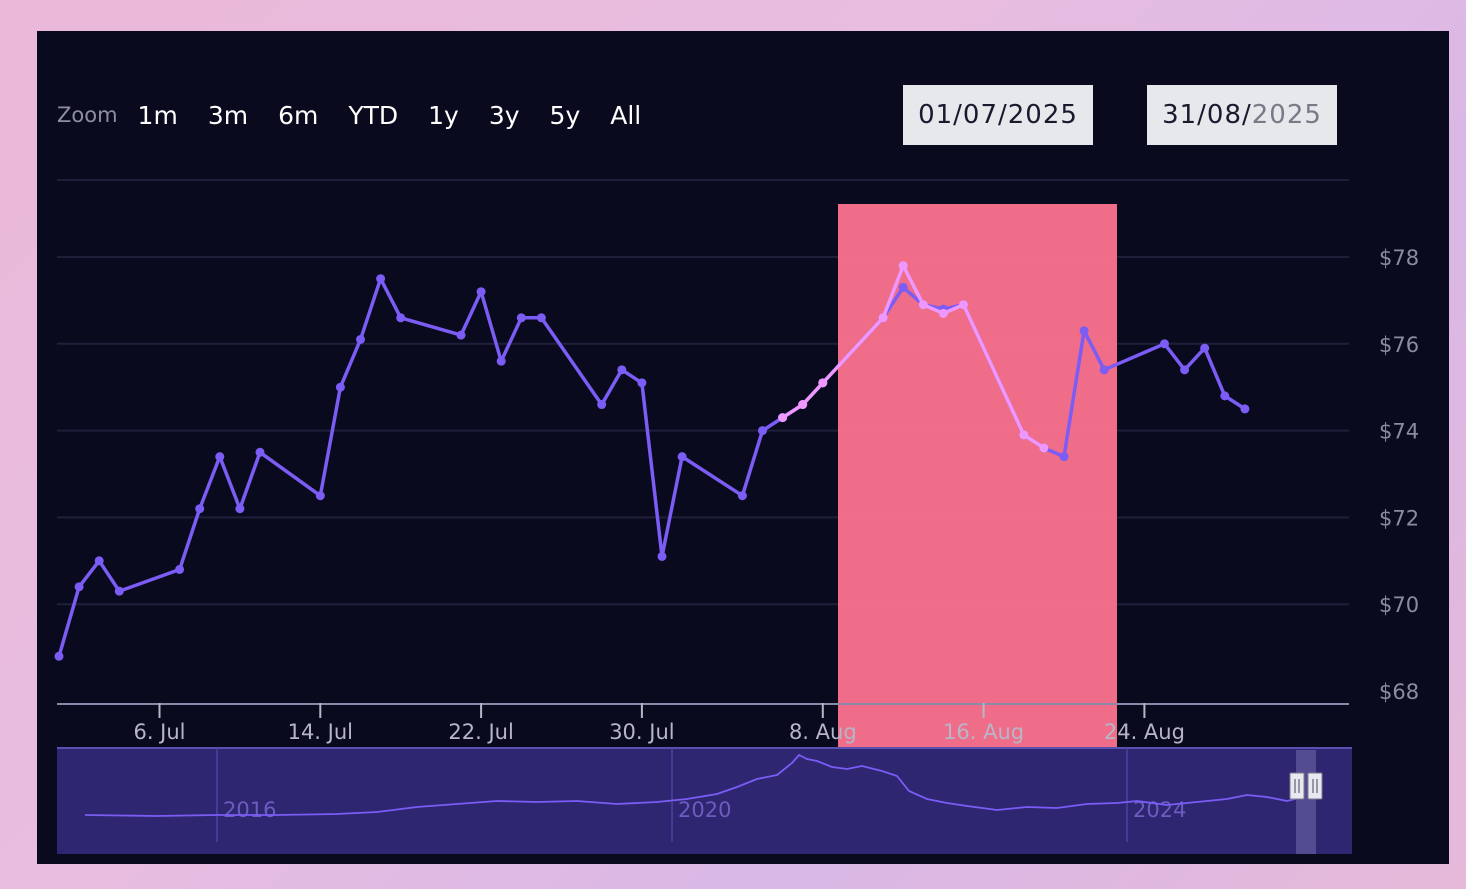 This screenshot has width=1466, height=889. Describe the element at coordinates (998, 115) in the screenshot. I see `date-from-input: 01/07/2025` at that location.